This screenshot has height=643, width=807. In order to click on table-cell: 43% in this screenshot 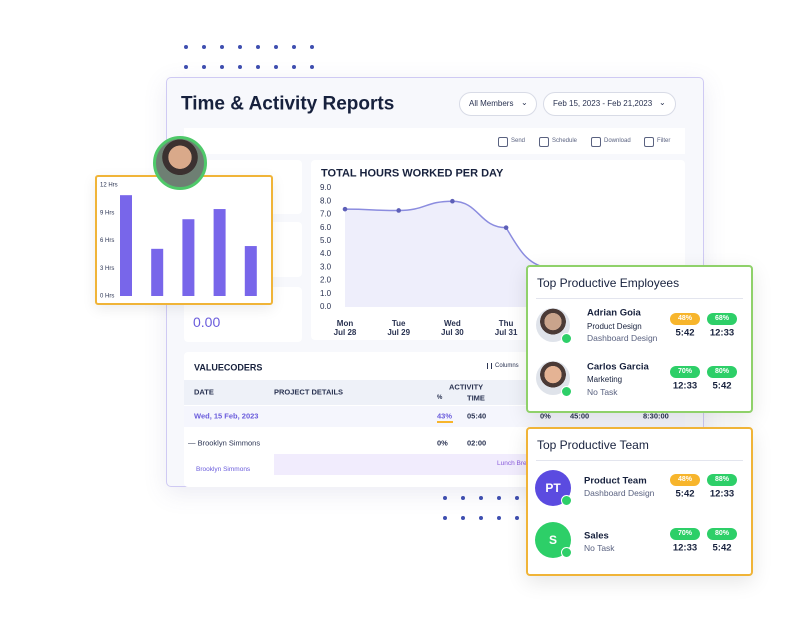, I will do `click(445, 416)`.